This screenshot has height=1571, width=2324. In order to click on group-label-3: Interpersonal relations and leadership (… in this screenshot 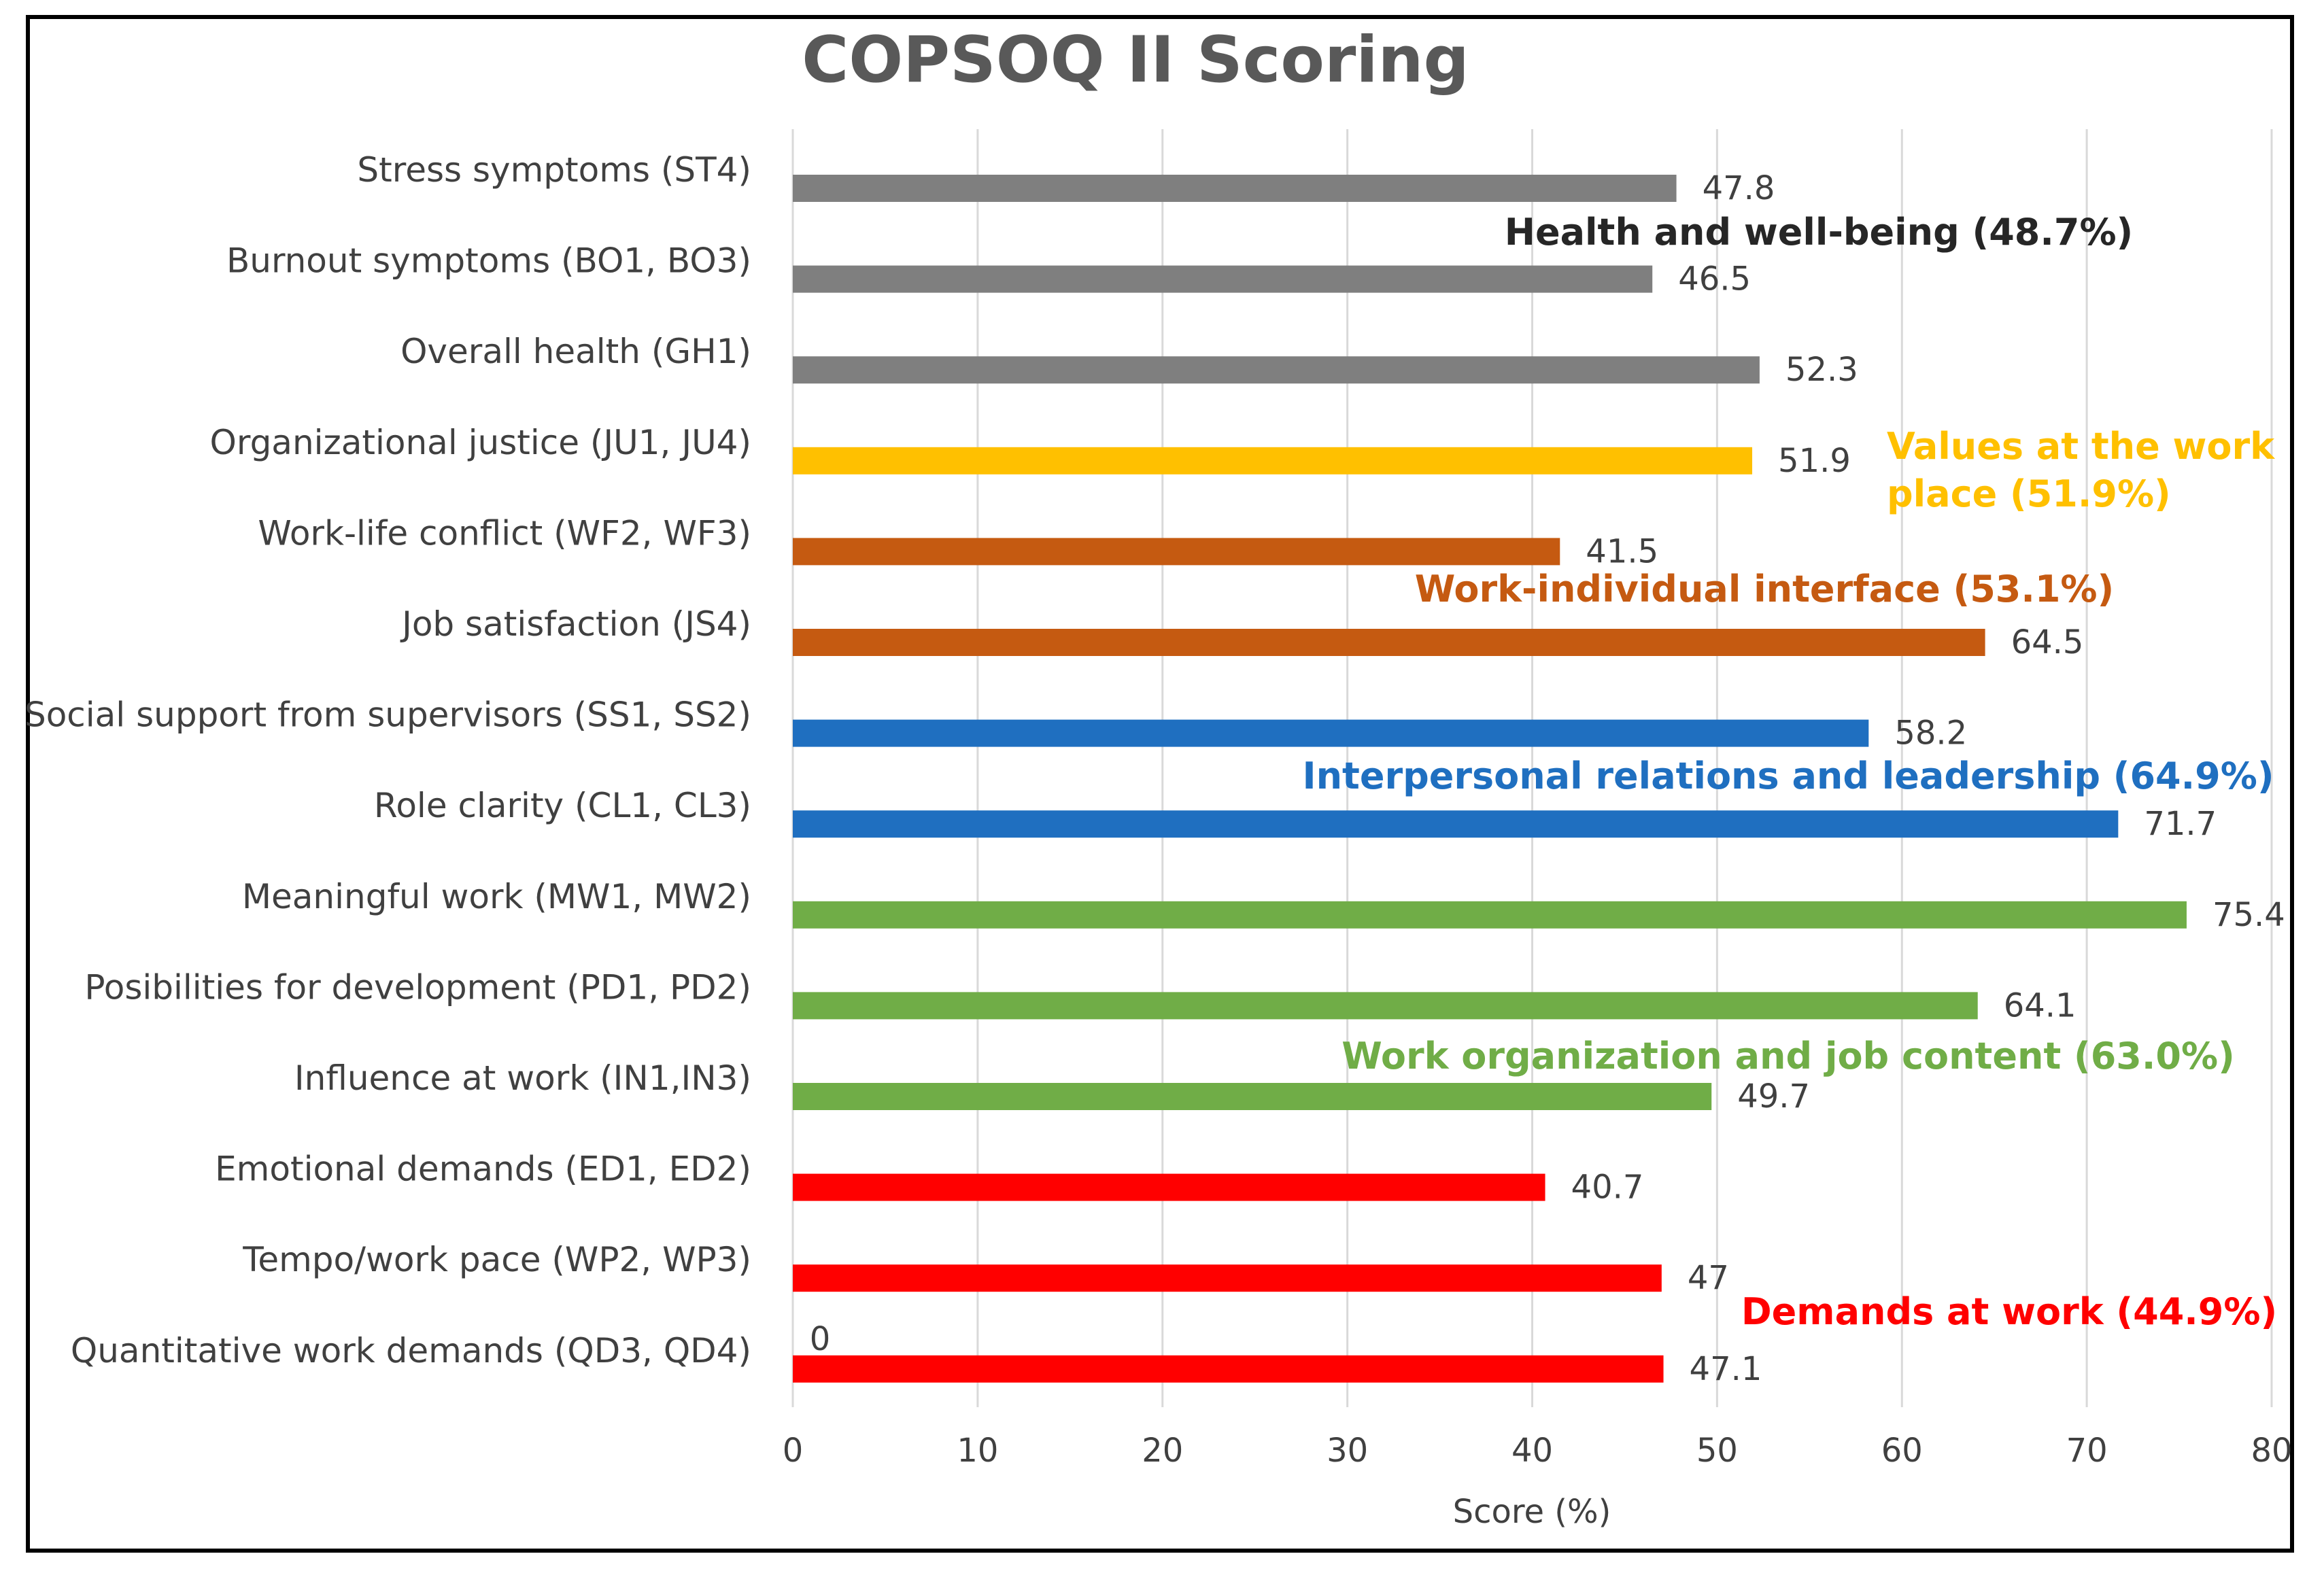, I will do `click(1788, 776)`.